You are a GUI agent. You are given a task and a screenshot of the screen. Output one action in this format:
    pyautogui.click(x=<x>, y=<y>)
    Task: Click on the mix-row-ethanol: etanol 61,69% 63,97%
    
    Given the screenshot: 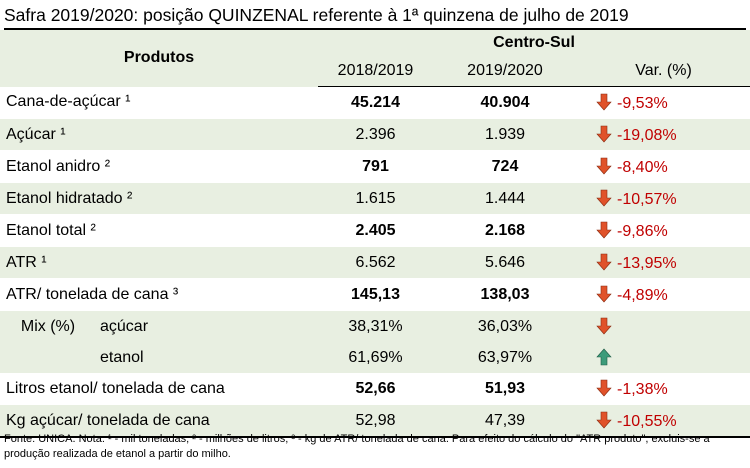 What is the action you would take?
    pyautogui.click(x=375, y=357)
    